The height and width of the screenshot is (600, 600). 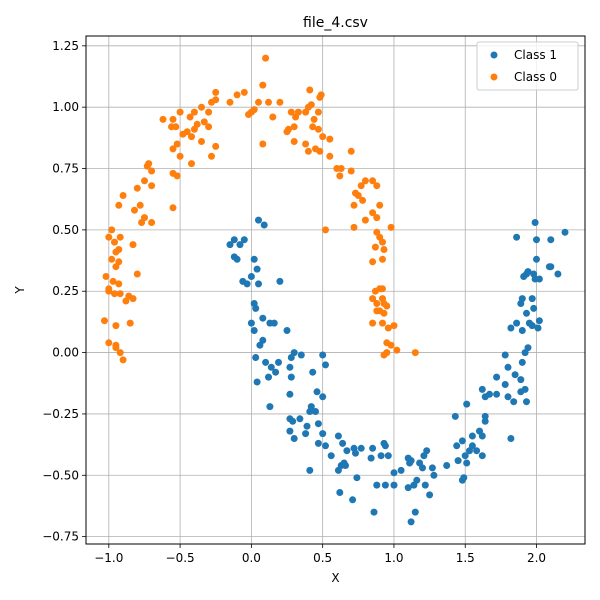 What do you see at coordinates (465, 558) in the screenshot?
I see `x-tick-label: 1.5` at bounding box center [465, 558].